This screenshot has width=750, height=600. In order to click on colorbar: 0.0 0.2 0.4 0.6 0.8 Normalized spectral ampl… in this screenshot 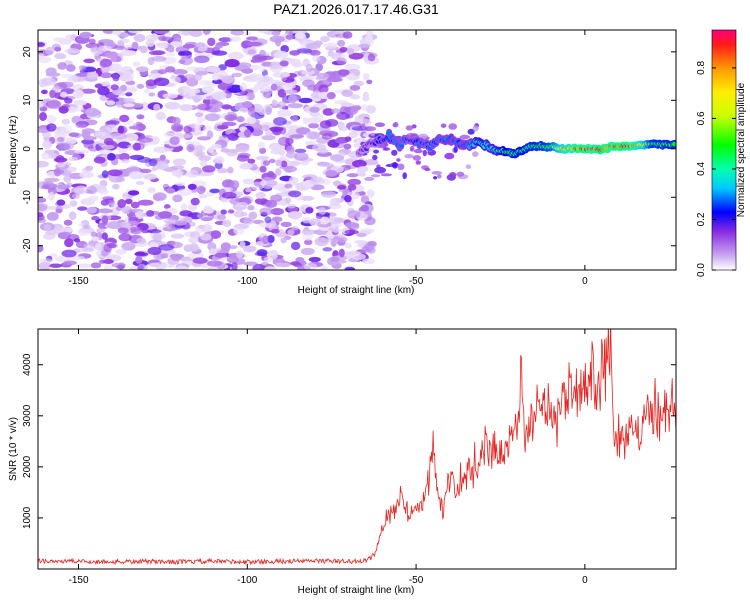, I will do `click(721, 153)`.